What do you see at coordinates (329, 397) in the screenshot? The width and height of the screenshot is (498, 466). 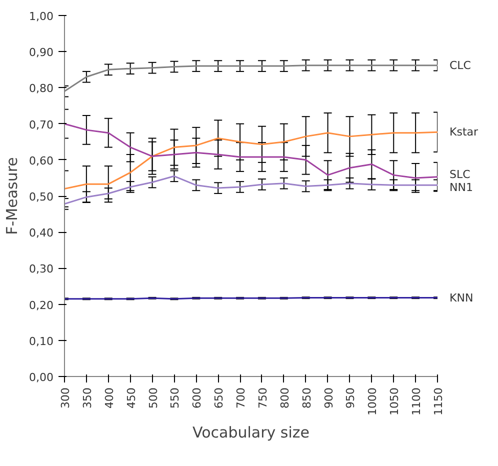 I see `x-tick-label: 900` at bounding box center [329, 397].